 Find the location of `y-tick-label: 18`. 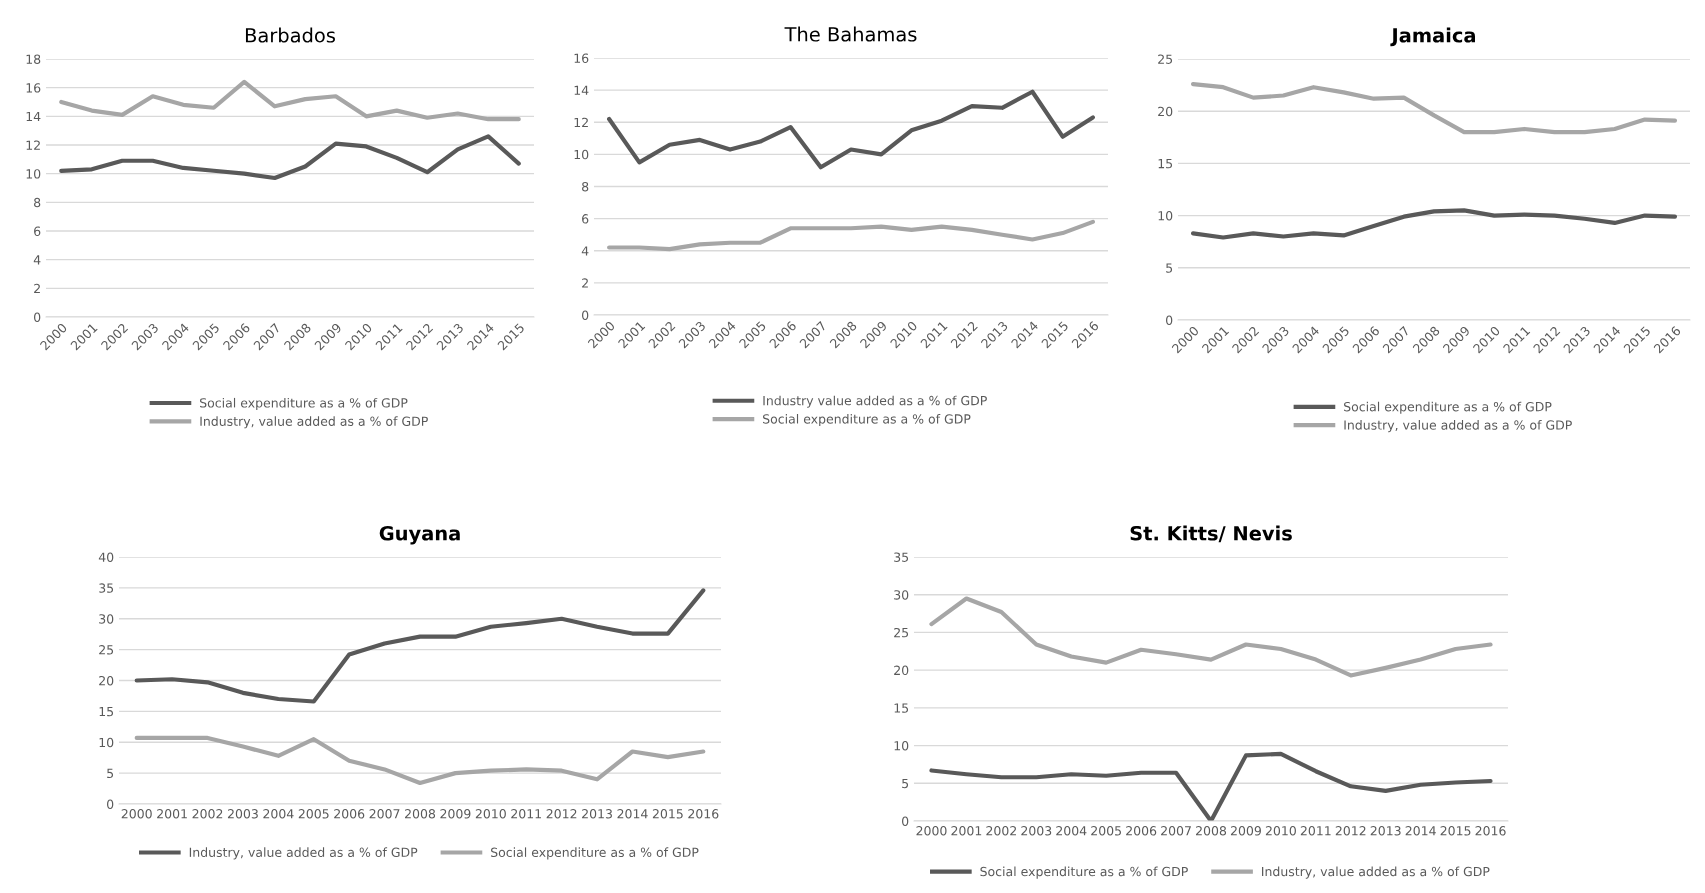

y-tick-label: 18 is located at coordinates (33, 59).